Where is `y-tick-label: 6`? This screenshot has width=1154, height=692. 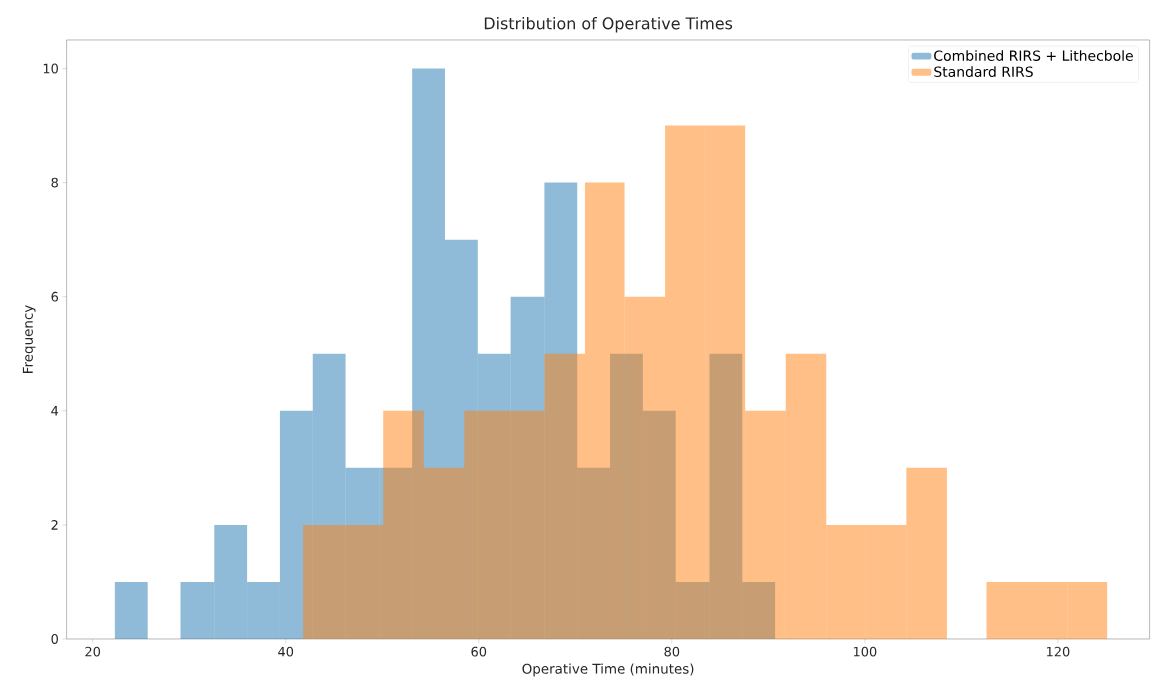 y-tick-label: 6 is located at coordinates (55, 296).